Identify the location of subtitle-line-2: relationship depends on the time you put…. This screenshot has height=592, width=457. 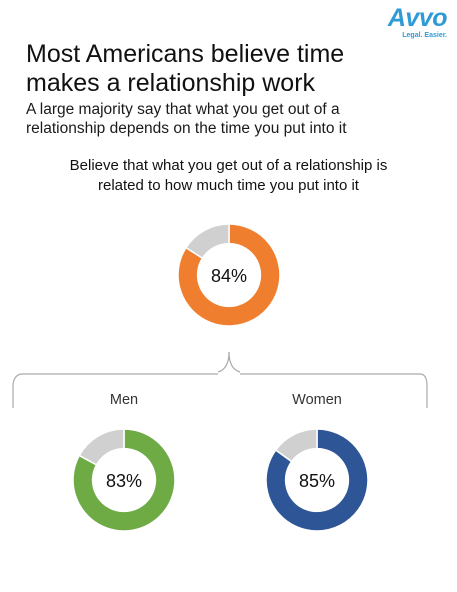
(186, 128).